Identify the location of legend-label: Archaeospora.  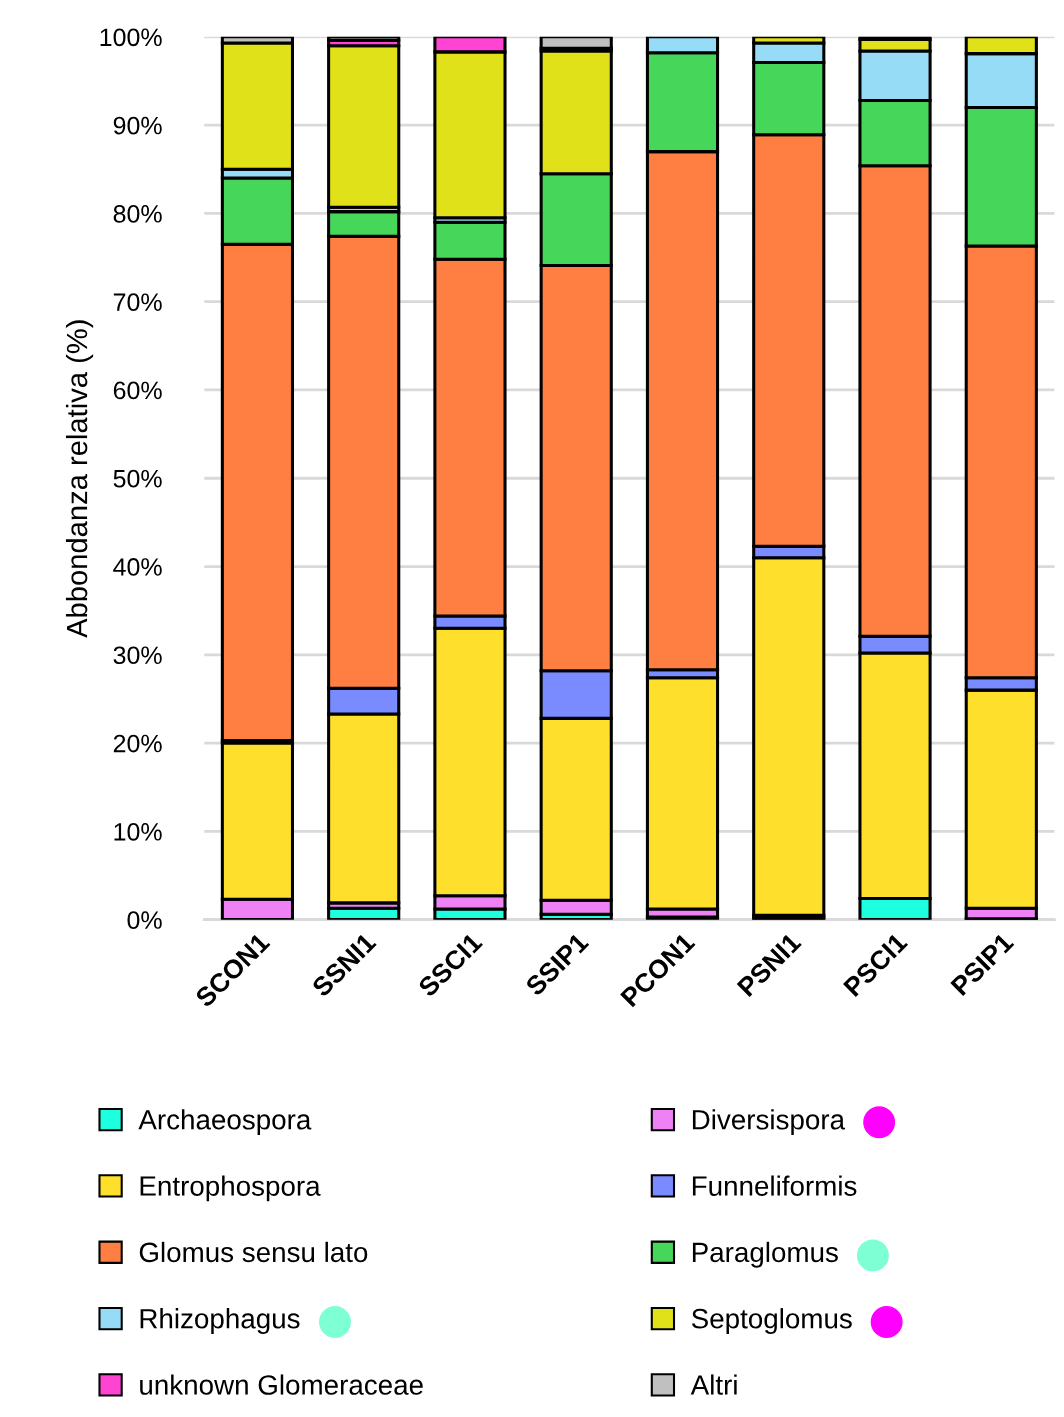
(225, 1122).